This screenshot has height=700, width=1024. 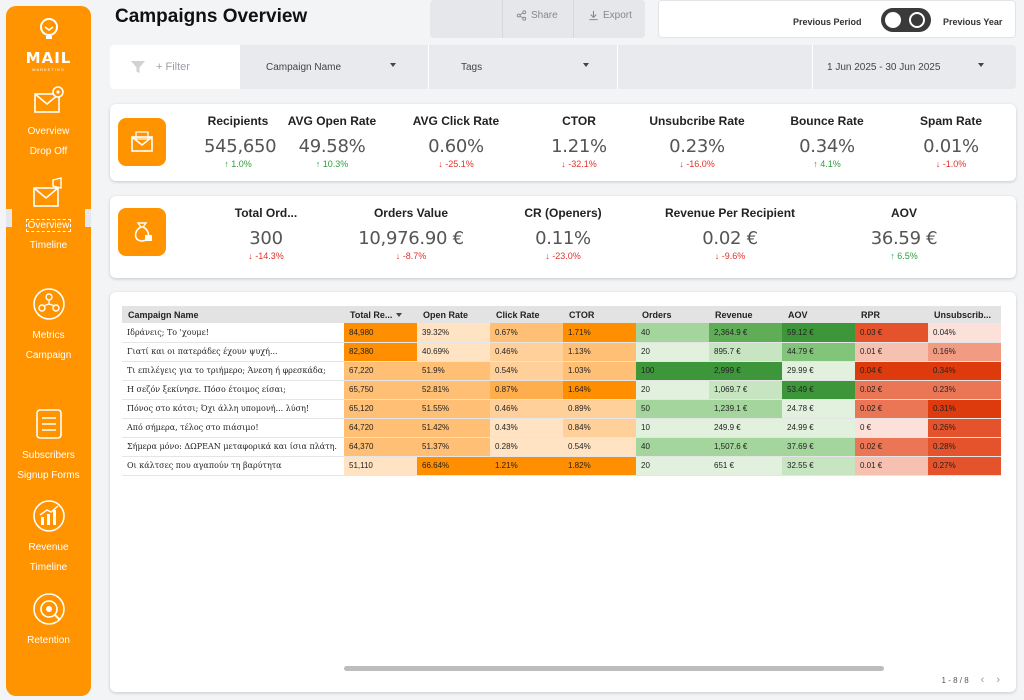 I want to click on kpi-value: 1.21%, so click(x=579, y=146).